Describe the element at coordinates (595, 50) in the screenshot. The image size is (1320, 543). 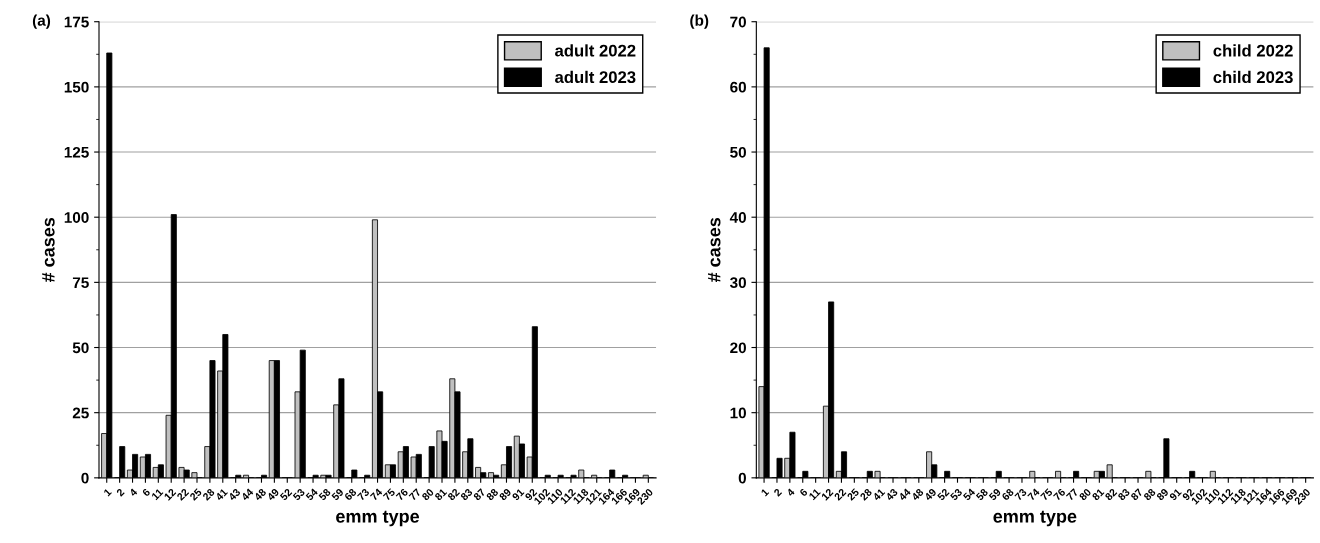
I see `legend-label: adult 2022` at that location.